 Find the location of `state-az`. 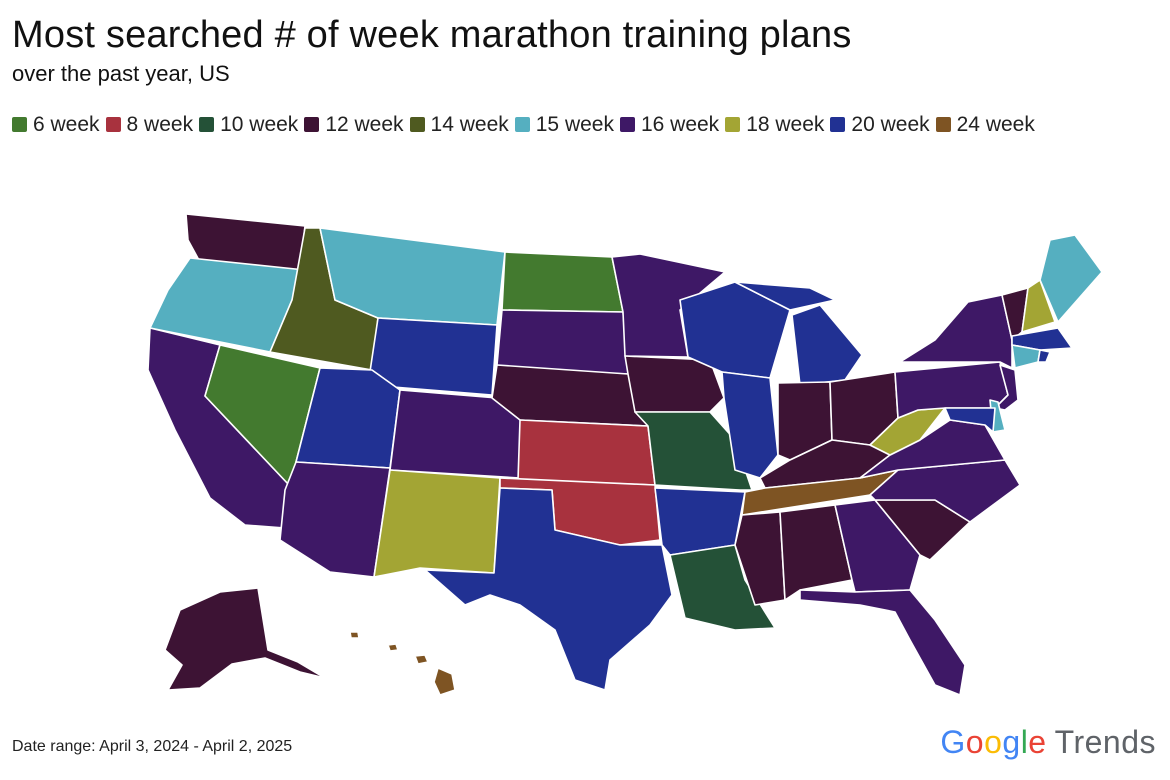

state-az is located at coordinates (335, 519).